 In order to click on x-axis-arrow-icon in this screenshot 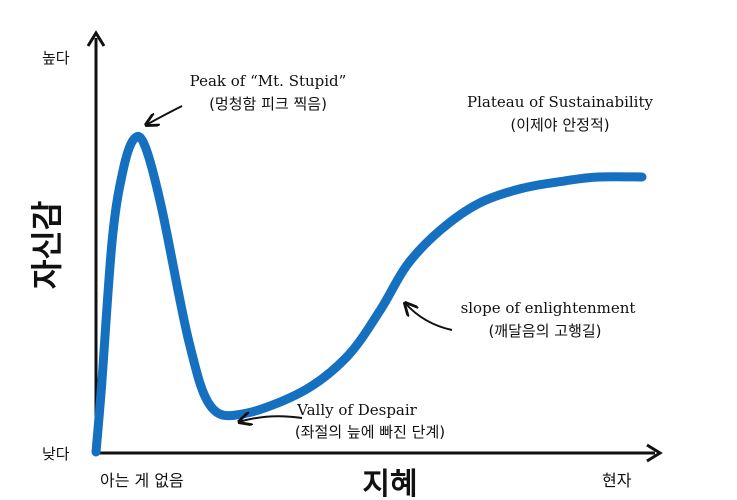, I will do `click(654, 453)`.